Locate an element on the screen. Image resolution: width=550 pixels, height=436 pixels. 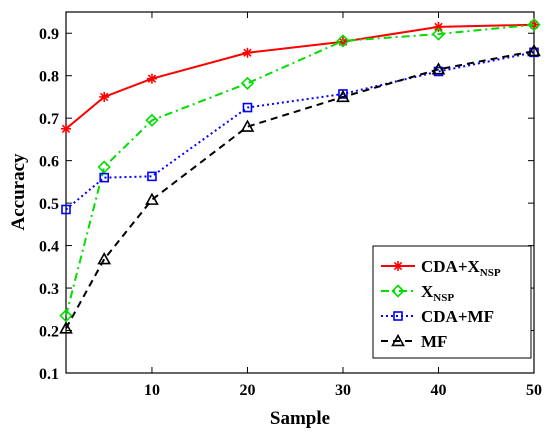
legend-label: CDA+MF is located at coordinates (457, 316).